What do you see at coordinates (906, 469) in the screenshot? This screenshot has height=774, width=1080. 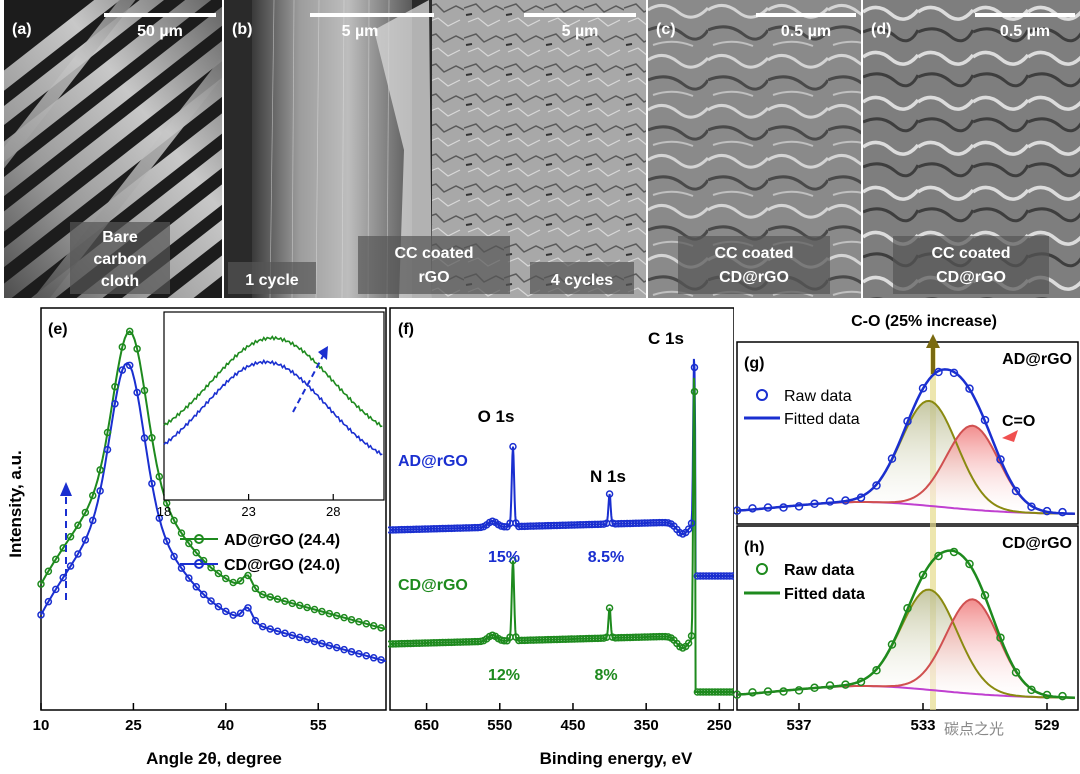 I see `c-double-o-component-fill` at bounding box center [906, 469].